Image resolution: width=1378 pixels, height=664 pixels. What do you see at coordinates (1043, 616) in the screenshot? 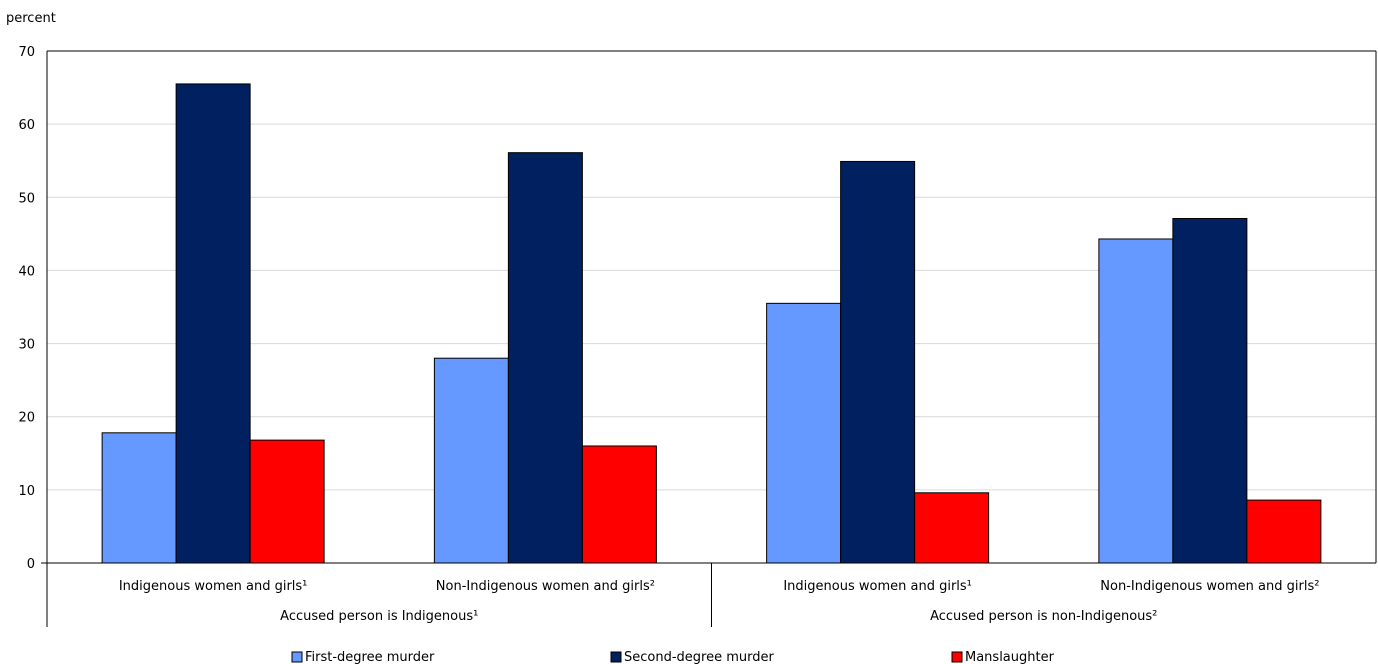
I see `group-label: Accused person is non-Indigenous²` at bounding box center [1043, 616].